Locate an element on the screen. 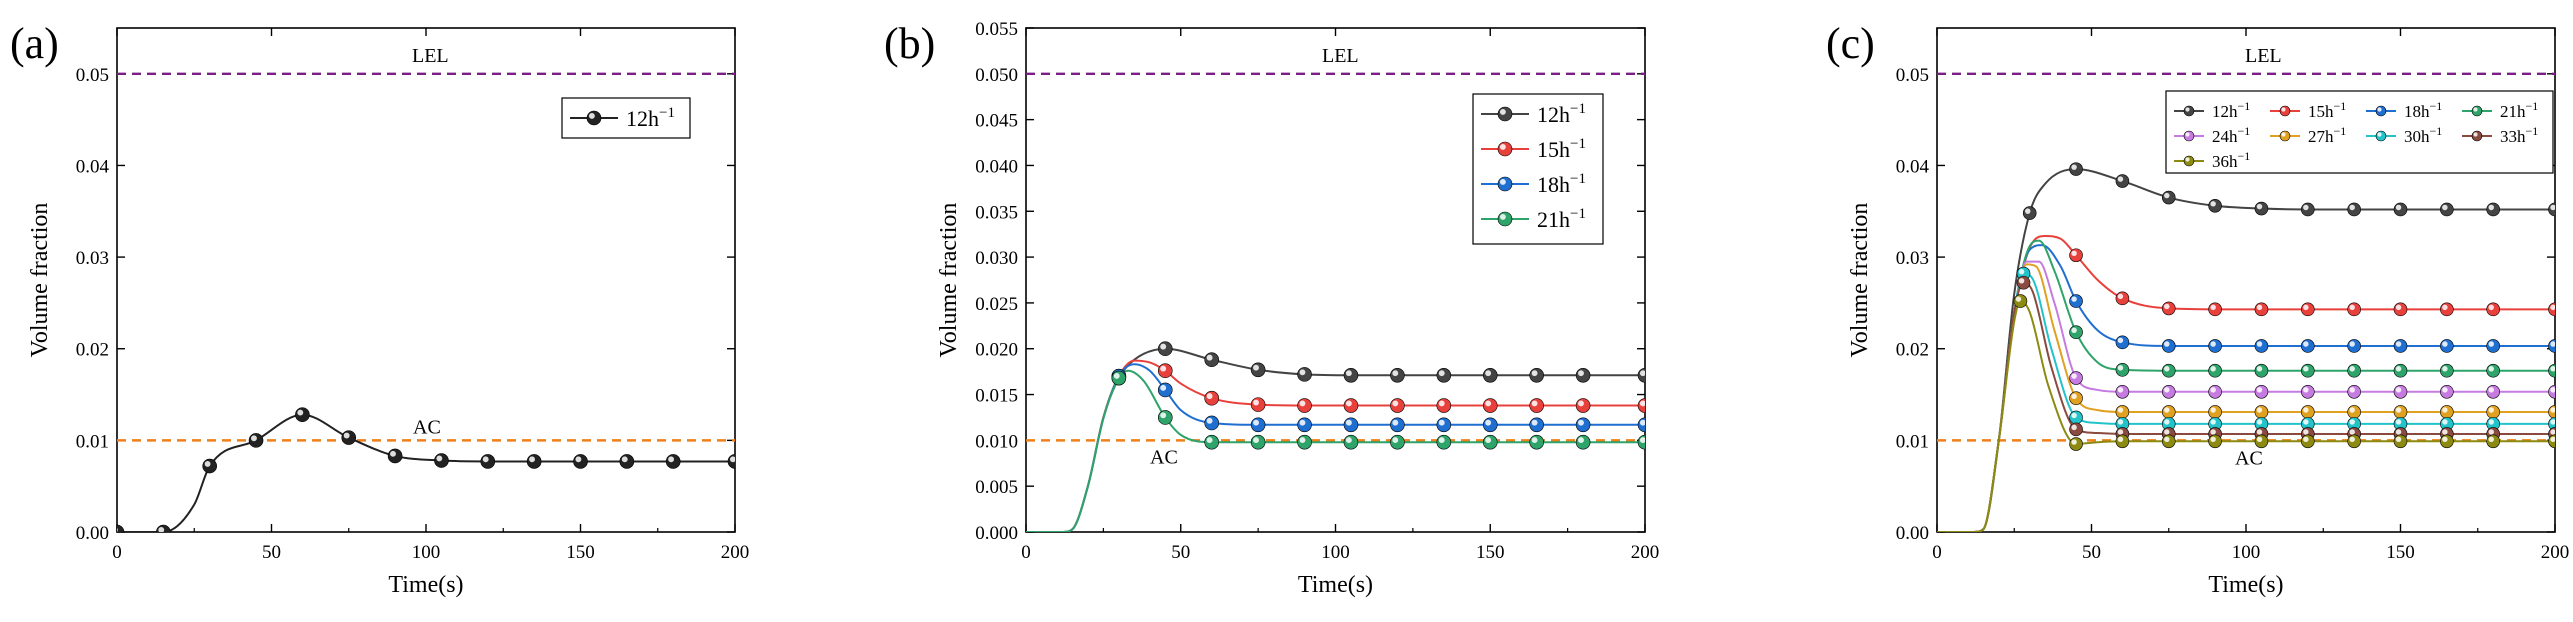 The width and height of the screenshot is (2573, 622). y-tick-label: 0.040 is located at coordinates (996, 166).